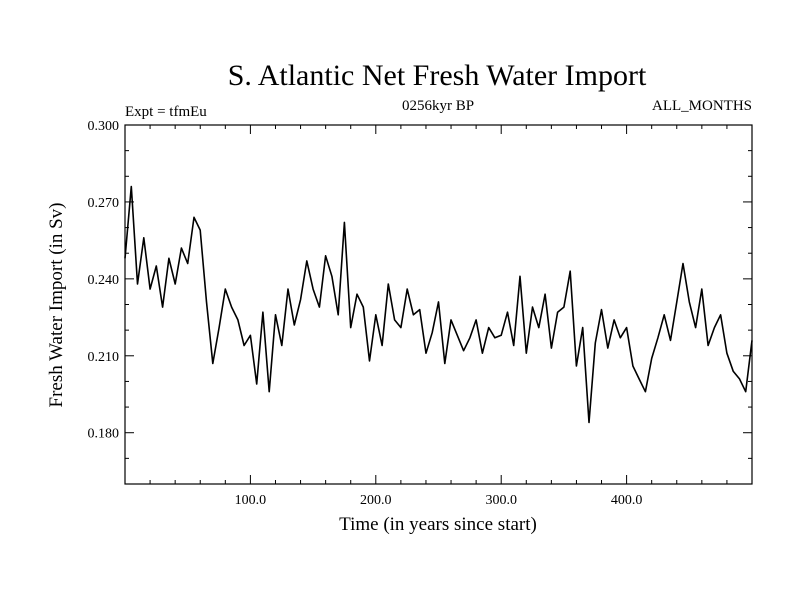 This screenshot has width=800, height=600. What do you see at coordinates (104, 203) in the screenshot?
I see `y-tick-label: 0.270` at bounding box center [104, 203].